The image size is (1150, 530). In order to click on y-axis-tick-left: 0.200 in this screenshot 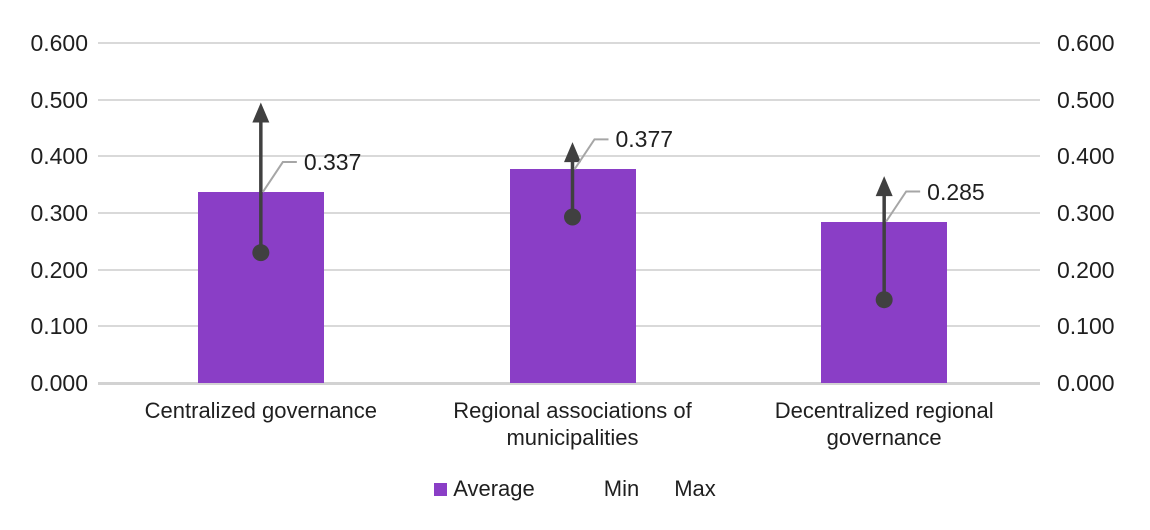, I will do `click(59, 269)`.